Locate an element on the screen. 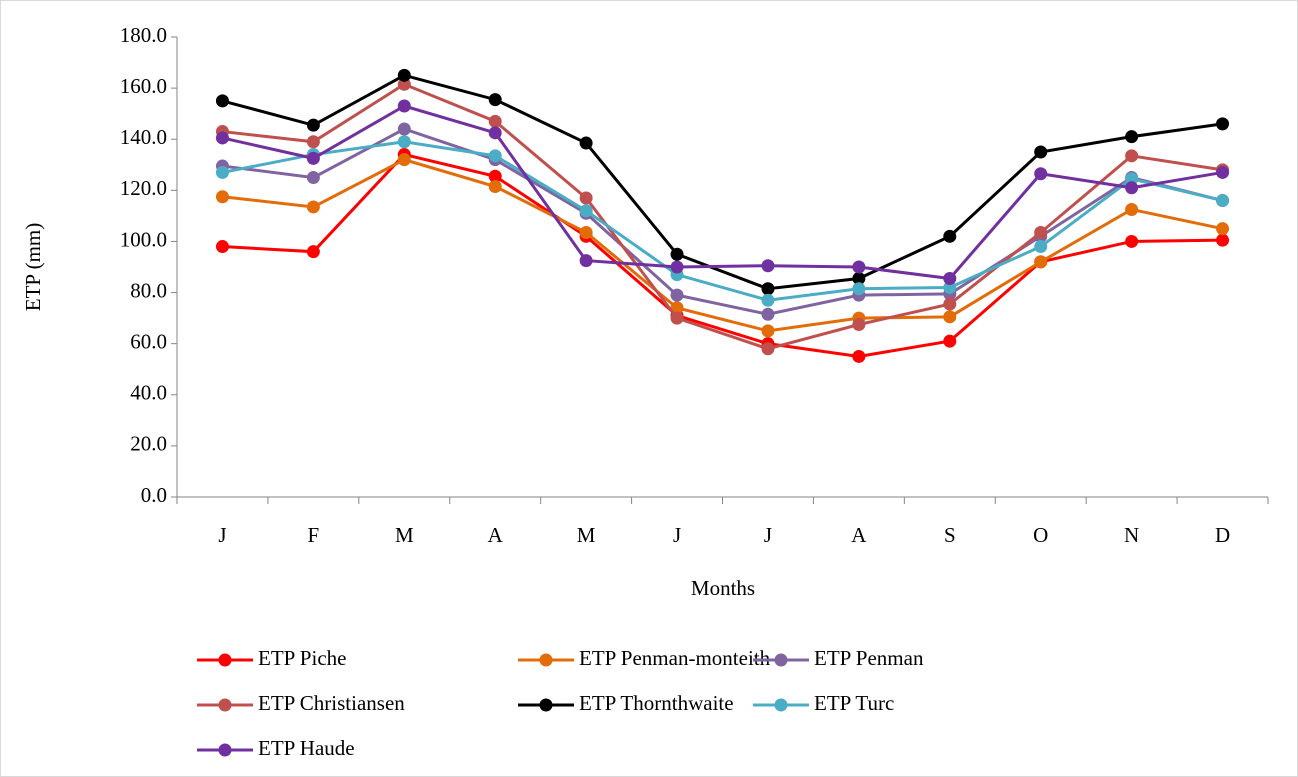 This screenshot has width=1298, height=777. y-tick-label: 80.0 is located at coordinates (148, 290).